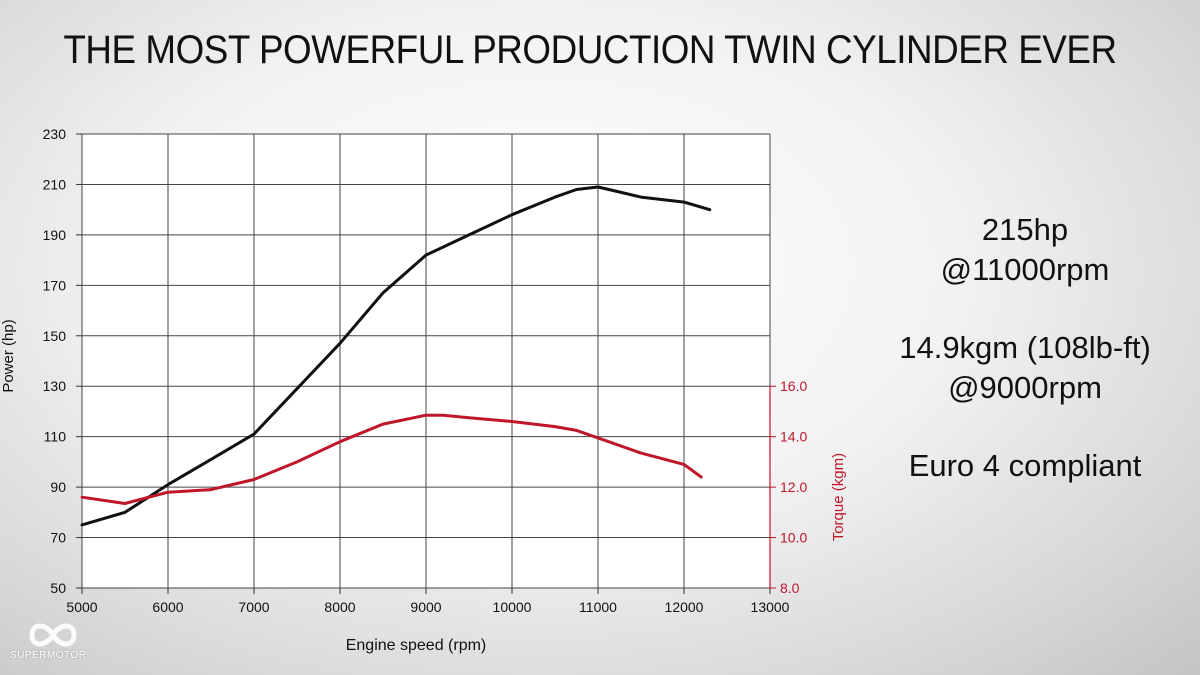  What do you see at coordinates (684, 607) in the screenshot?
I see `x-tick-label: 12000` at bounding box center [684, 607].